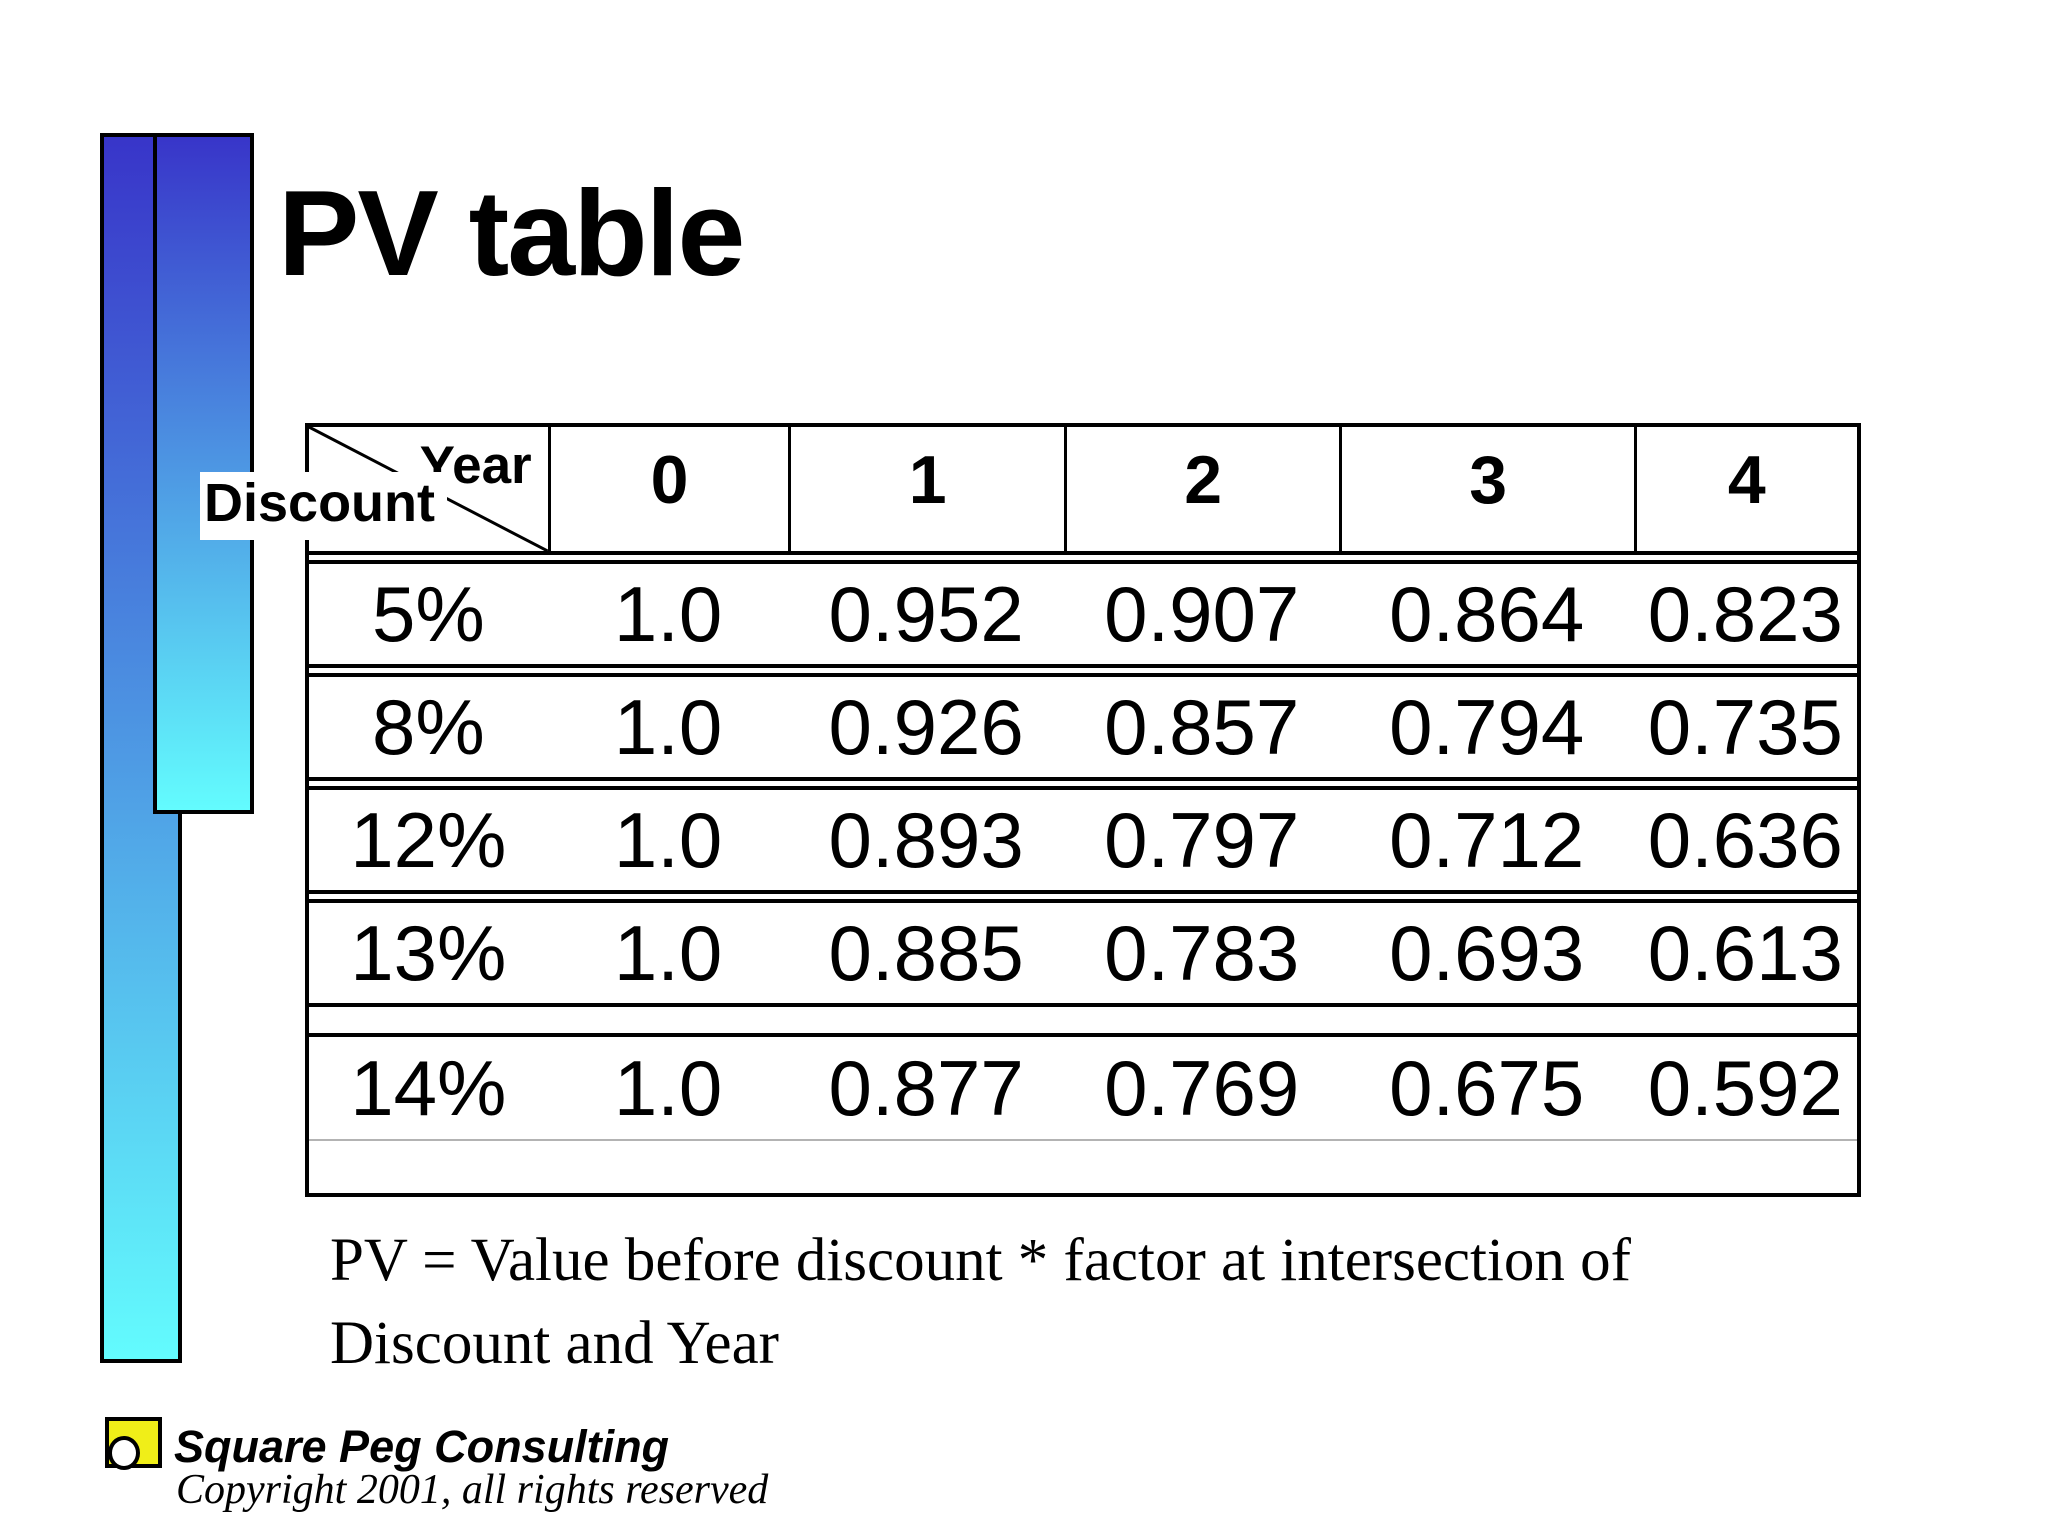 The width and height of the screenshot is (2048, 1534). Describe the element at coordinates (1202, 726) in the screenshot. I see `pv-factor-cell: 0.857` at that location.